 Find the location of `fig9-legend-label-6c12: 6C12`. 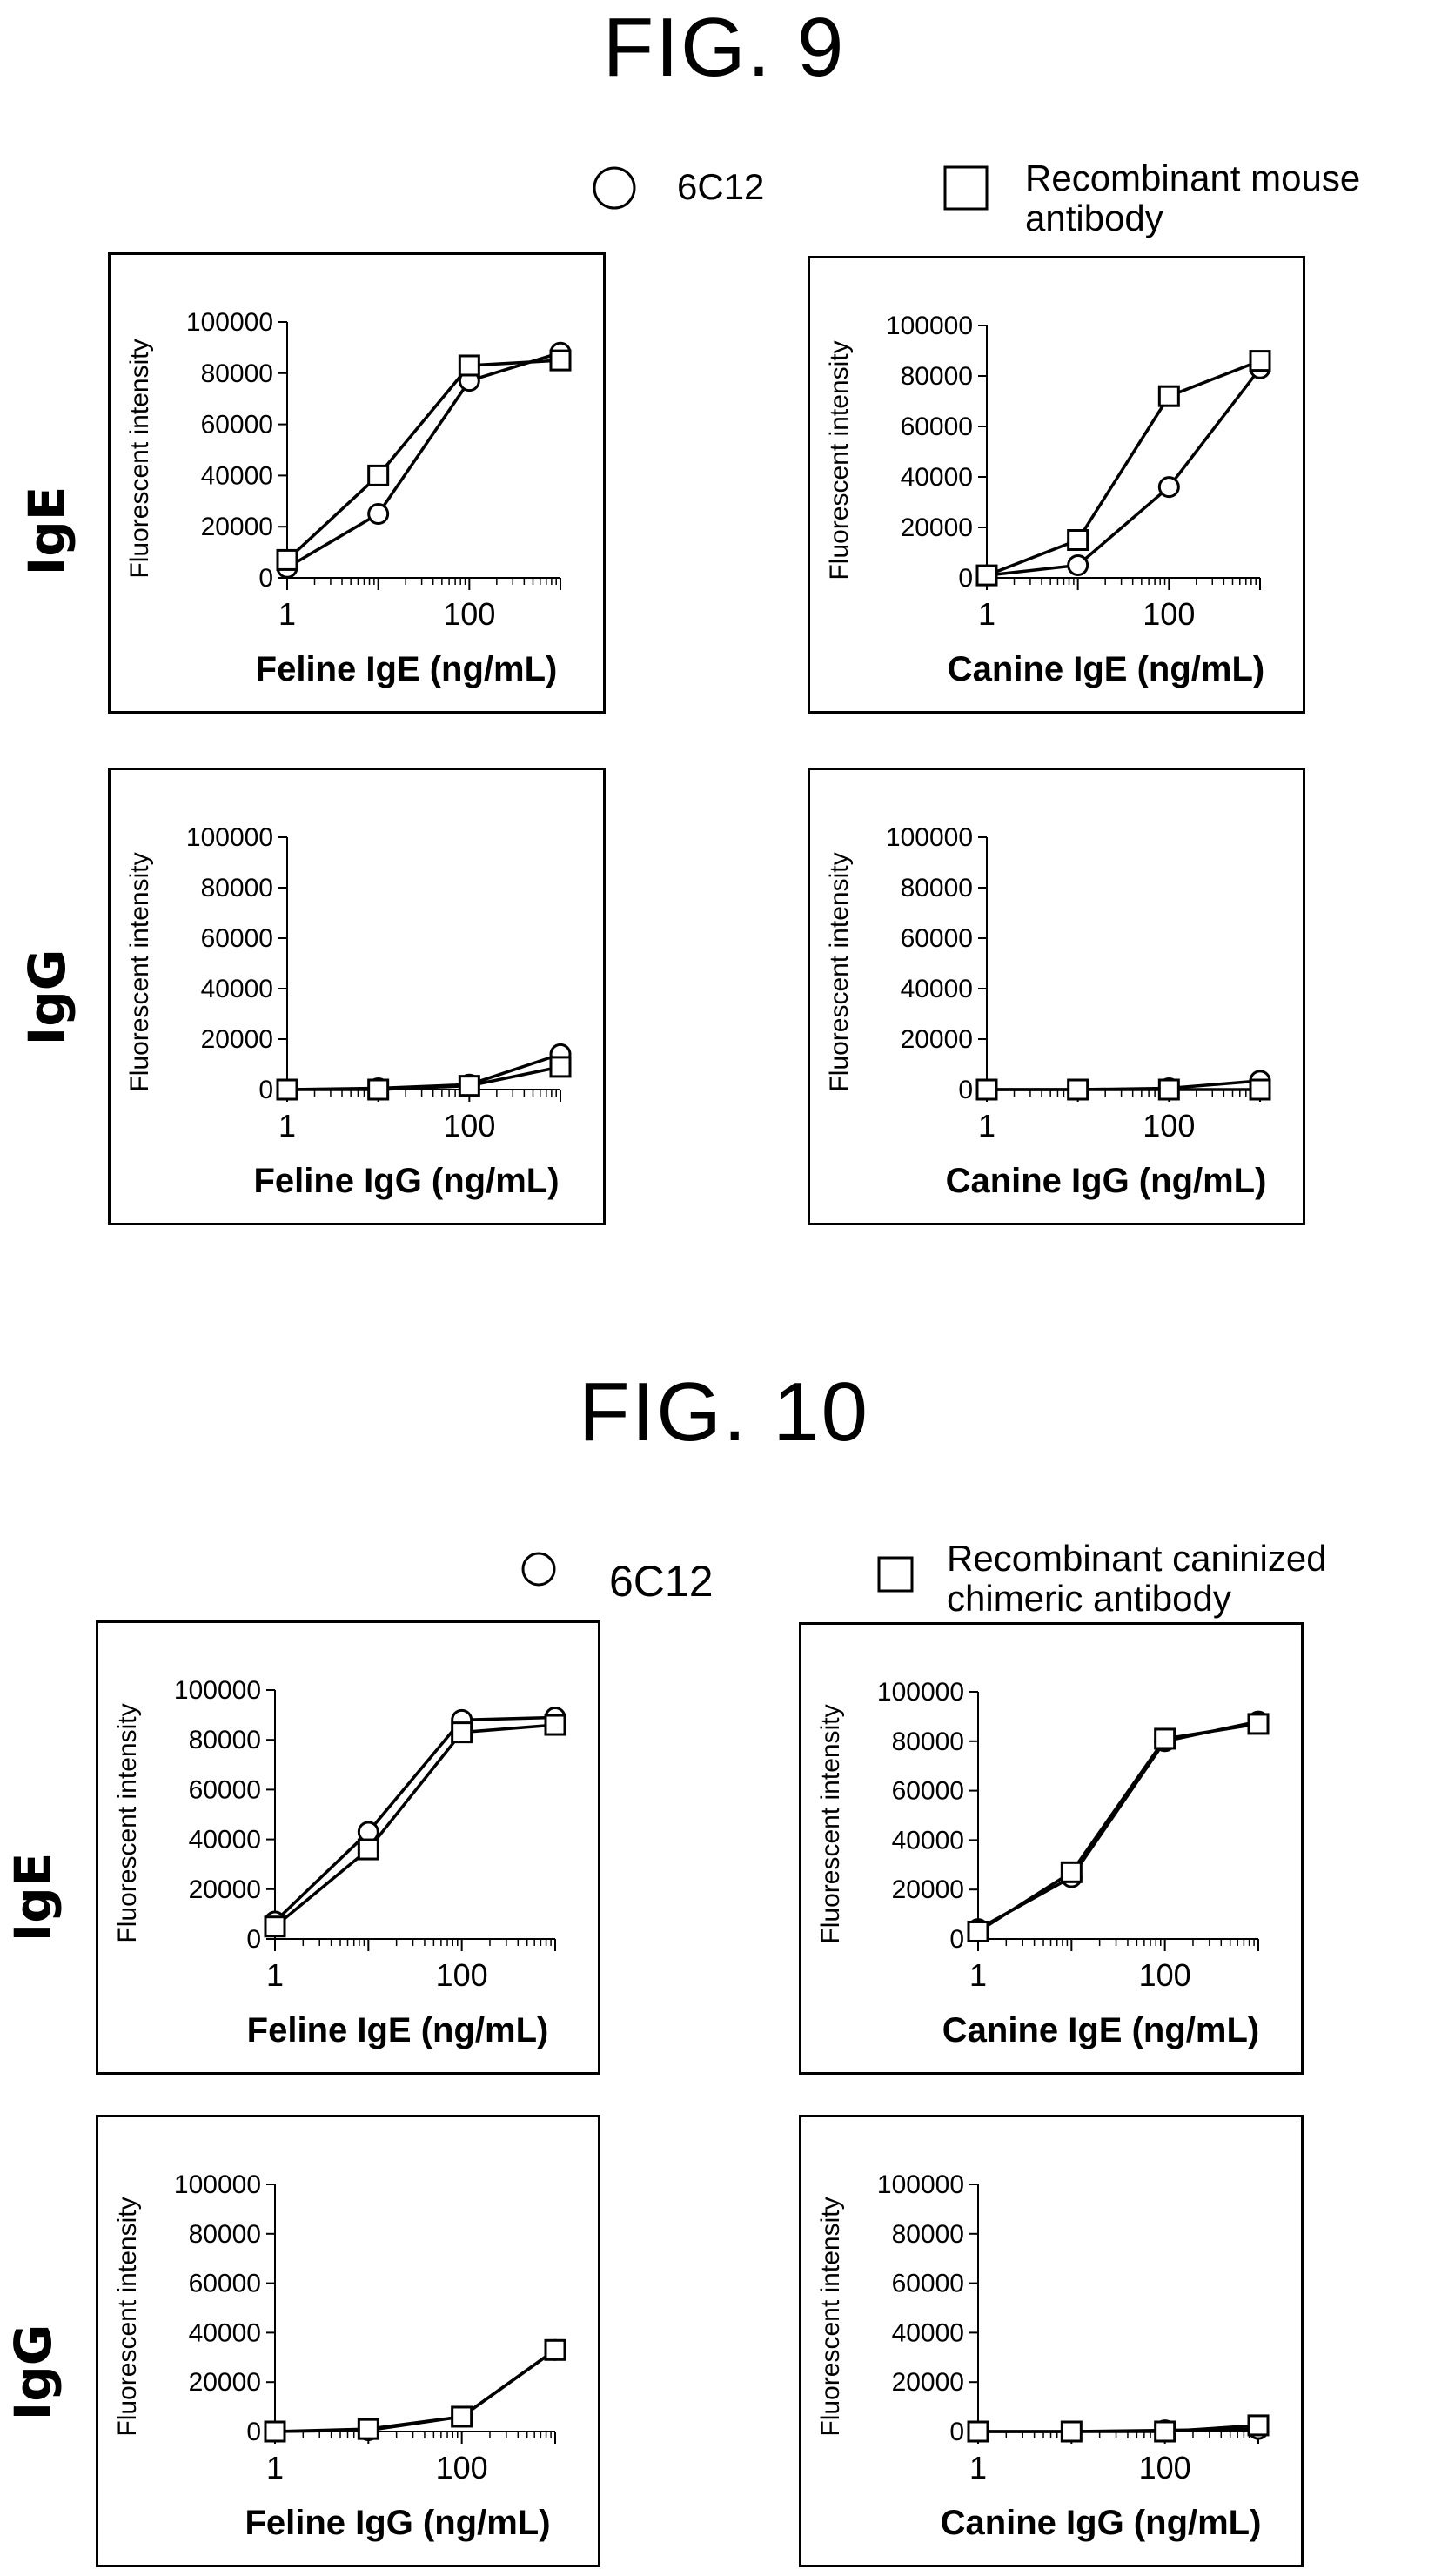

fig9-legend-label-6c12: 6C12 is located at coordinates (721, 186).